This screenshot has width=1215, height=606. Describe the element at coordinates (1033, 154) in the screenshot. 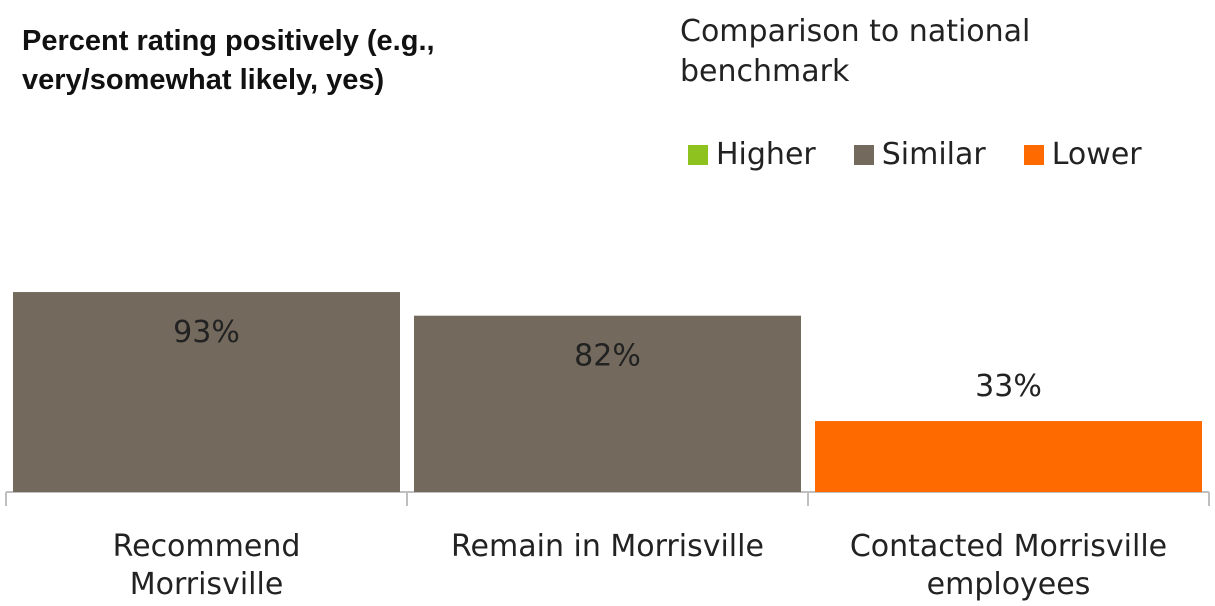

I see `legend-swatch-lower` at that location.